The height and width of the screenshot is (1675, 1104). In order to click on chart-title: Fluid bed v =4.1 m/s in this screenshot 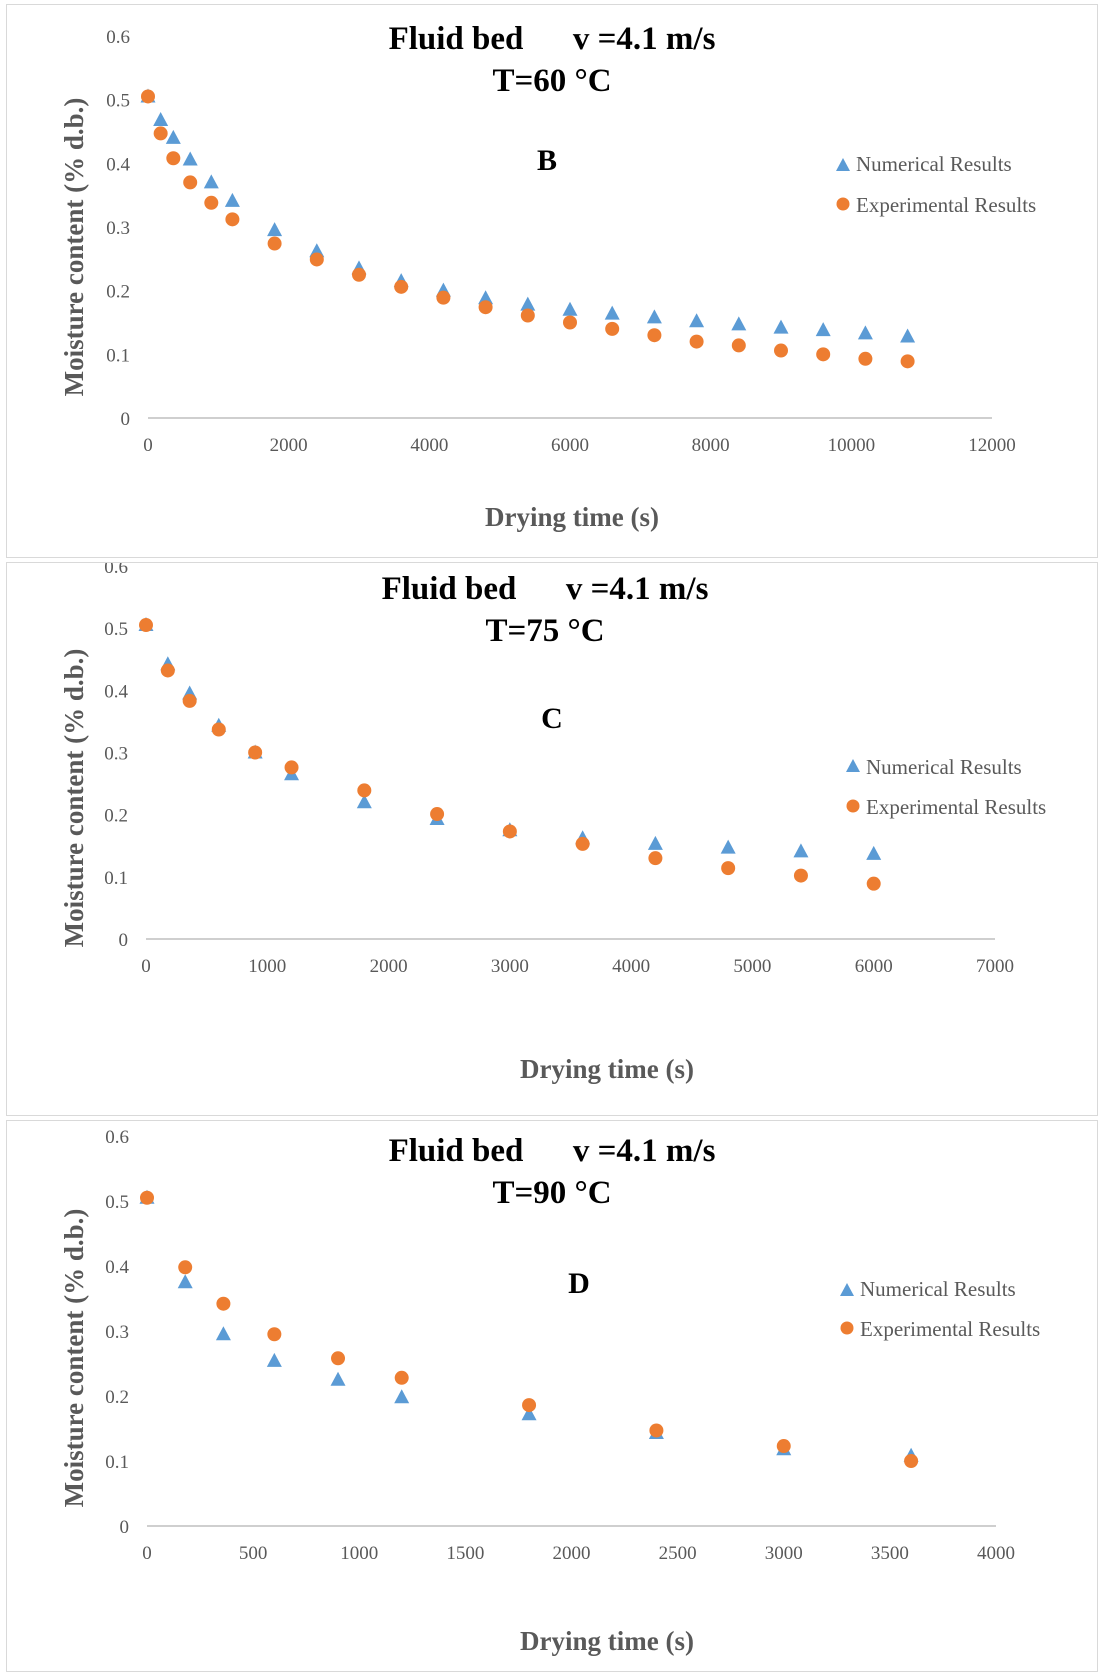, I will do `click(552, 1151)`.